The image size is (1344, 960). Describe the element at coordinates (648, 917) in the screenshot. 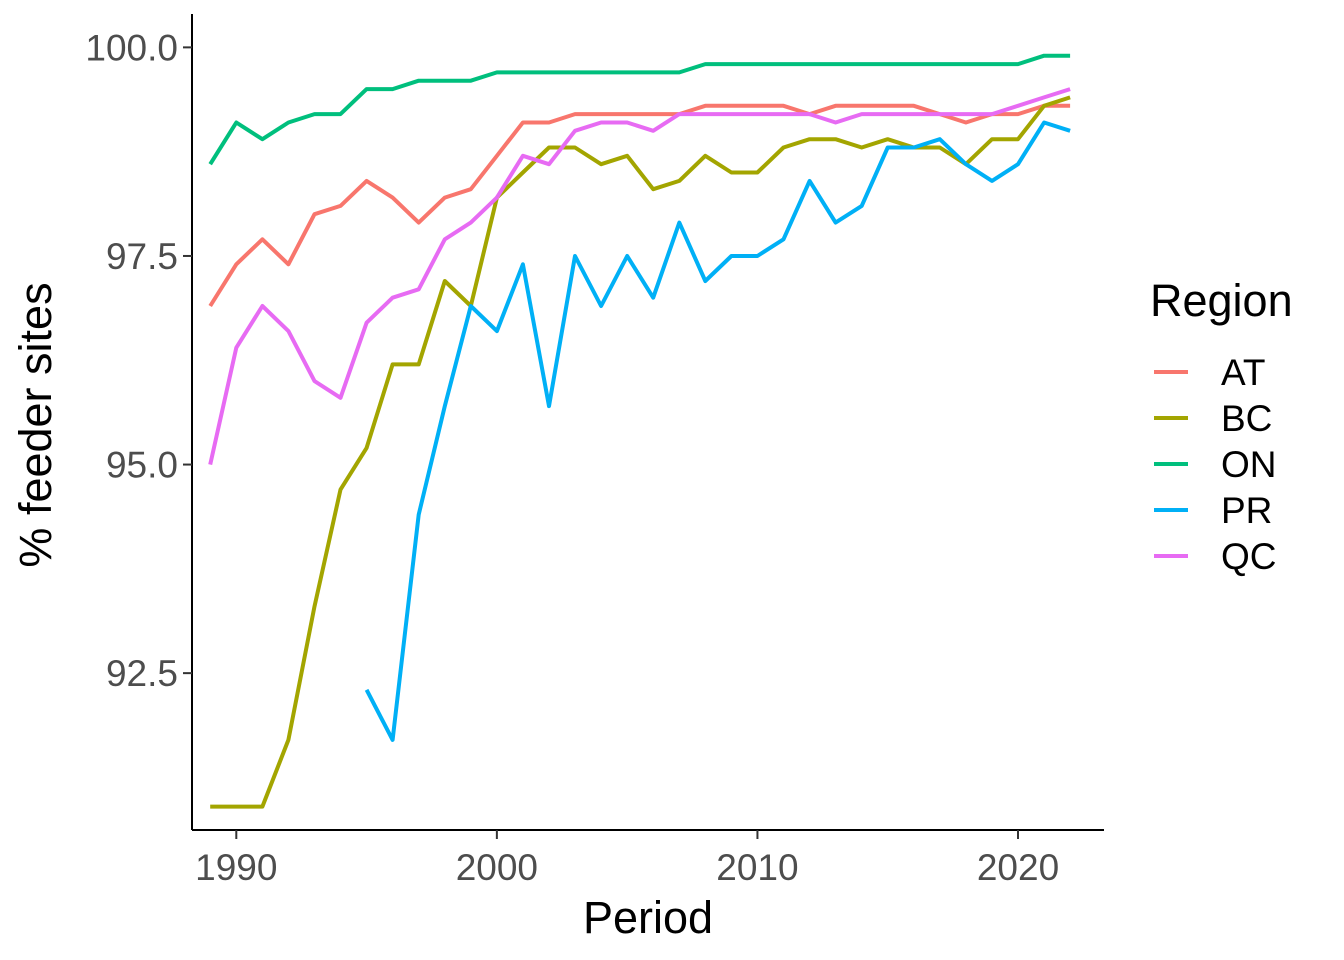

I see `x-axis-title: Period` at that location.